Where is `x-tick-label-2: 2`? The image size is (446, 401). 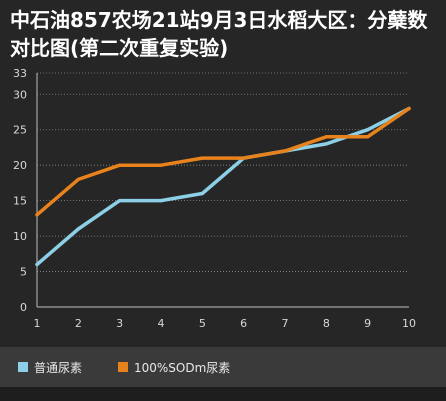 x-tick-label-2: 2 is located at coordinates (78, 323).